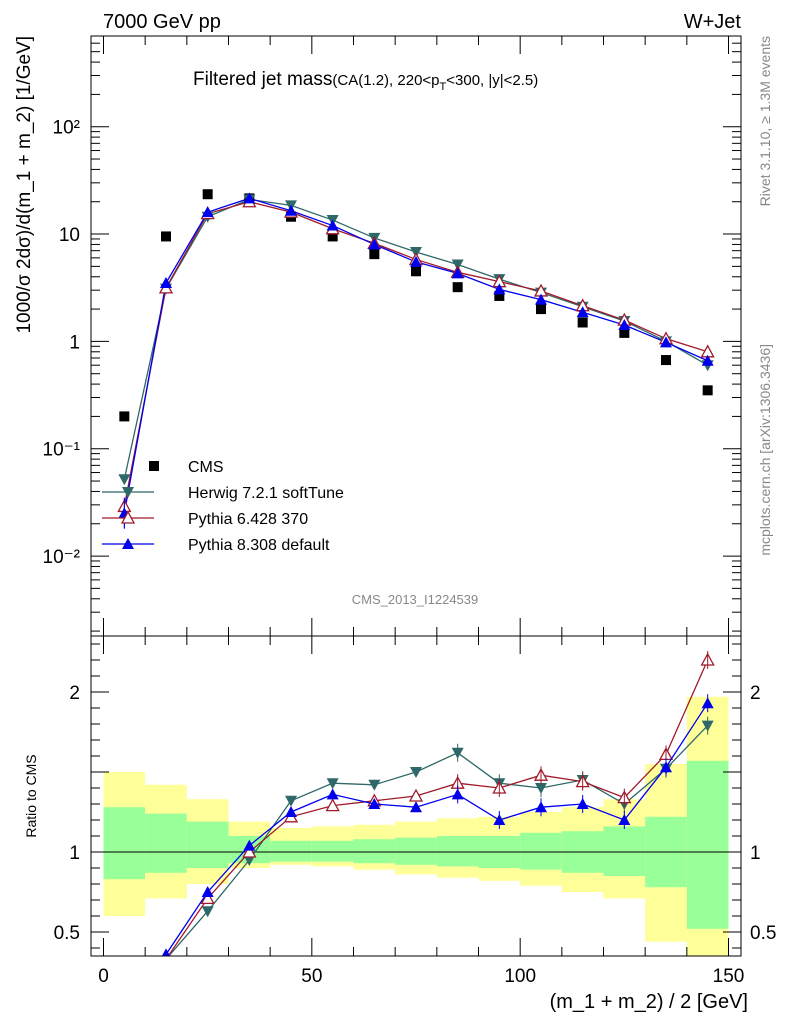 This screenshot has width=786, height=1024. What do you see at coordinates (729, 976) in the screenshot?
I see `x-tick-label: 150` at bounding box center [729, 976].